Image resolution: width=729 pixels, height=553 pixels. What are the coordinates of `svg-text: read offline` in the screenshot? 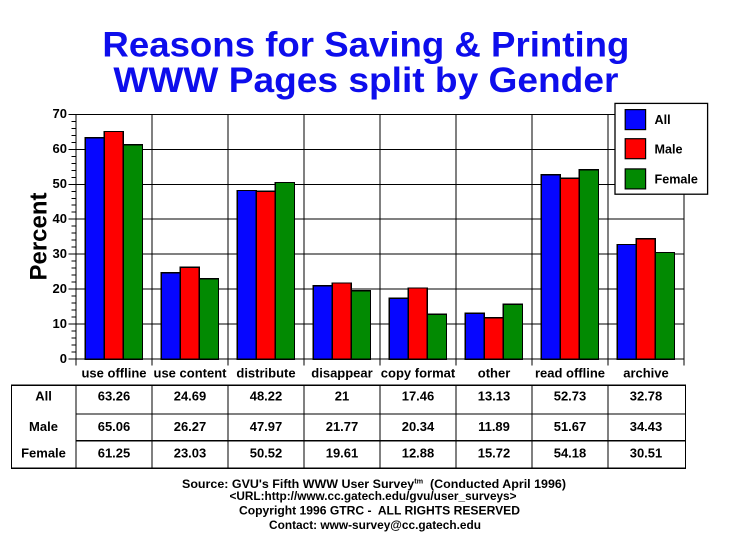 It's located at (570, 372).